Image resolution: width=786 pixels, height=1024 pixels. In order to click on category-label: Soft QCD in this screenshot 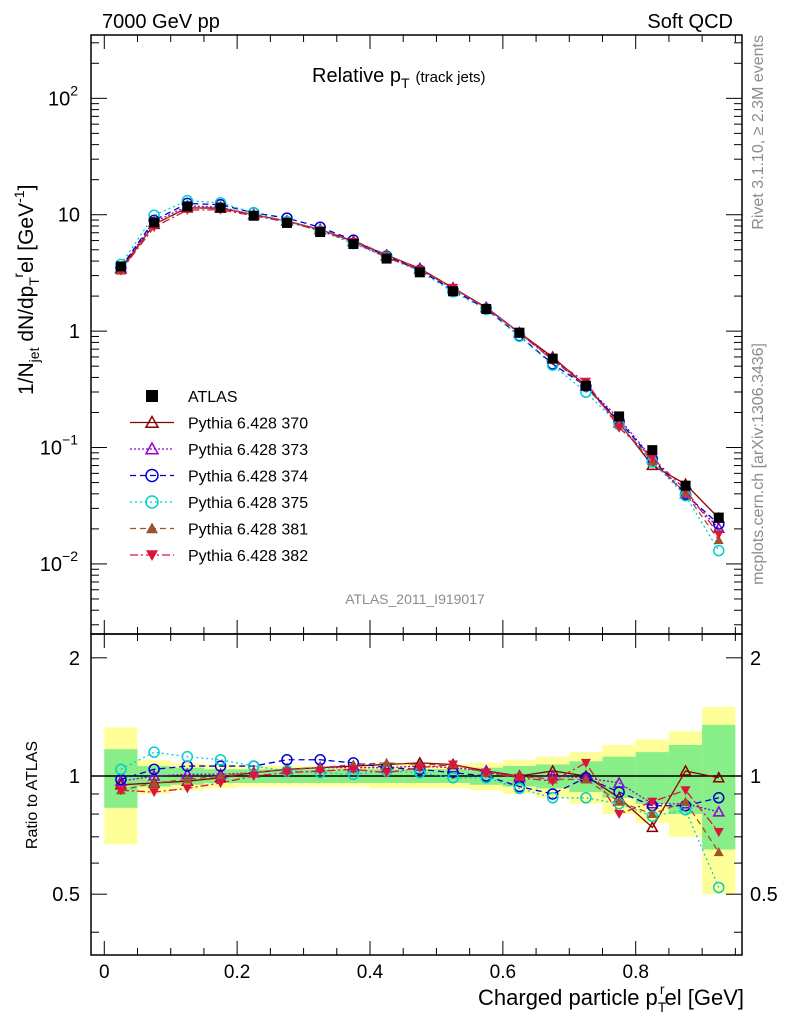, I will do `click(690, 22)`.